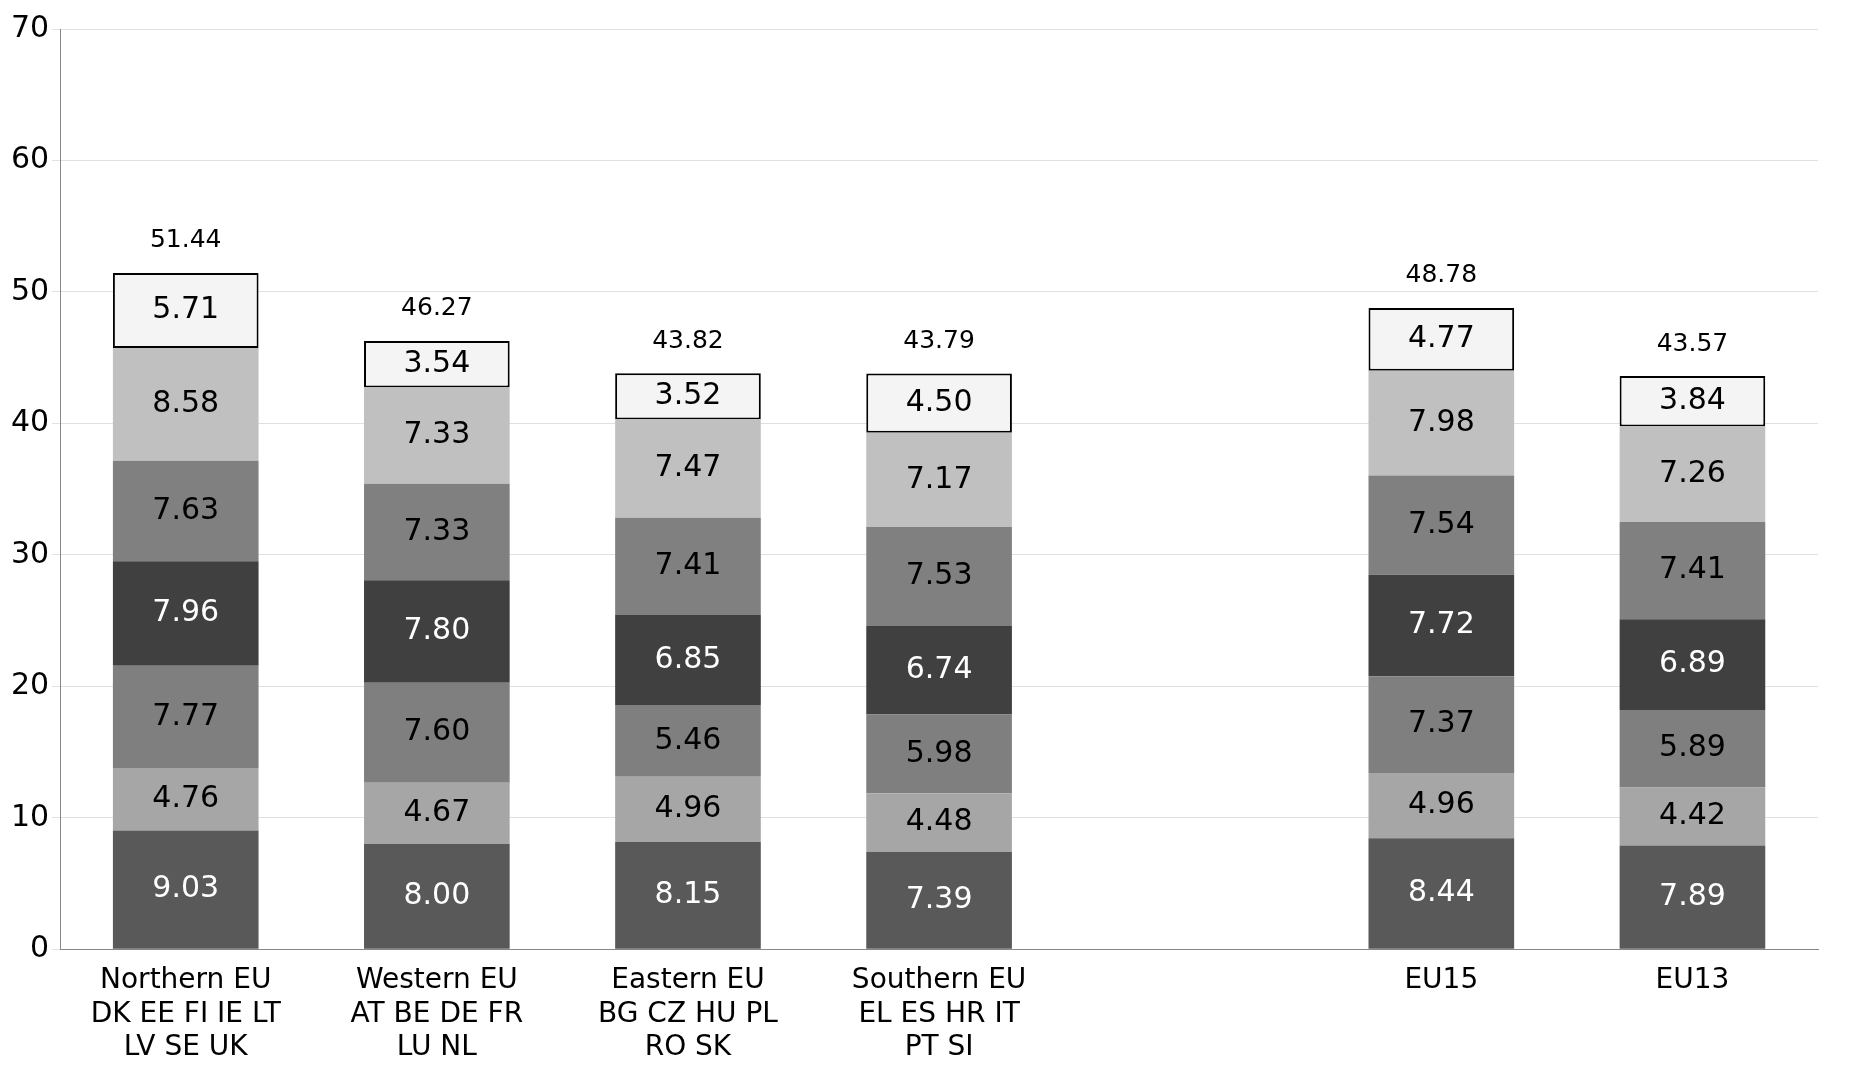  What do you see at coordinates (30, 158) in the screenshot?
I see `y-tick-label: 60` at bounding box center [30, 158].